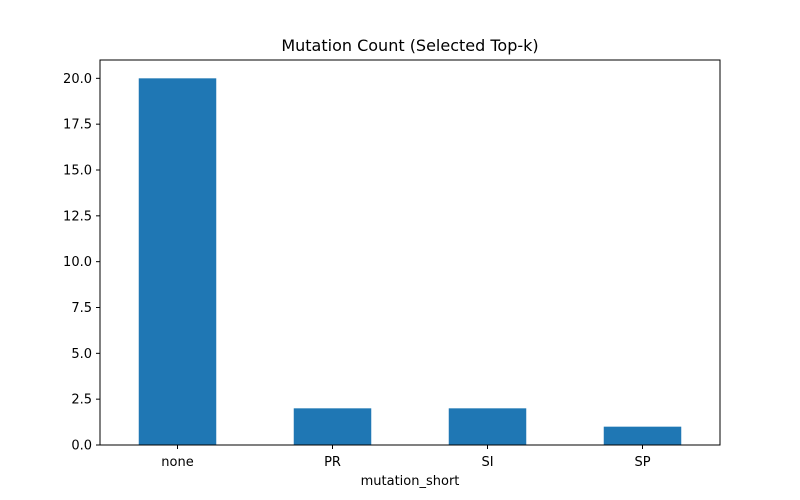  Describe the element at coordinates (406, 457) in the screenshot. I see `x-axis-ticks: none PR SI SP` at that location.